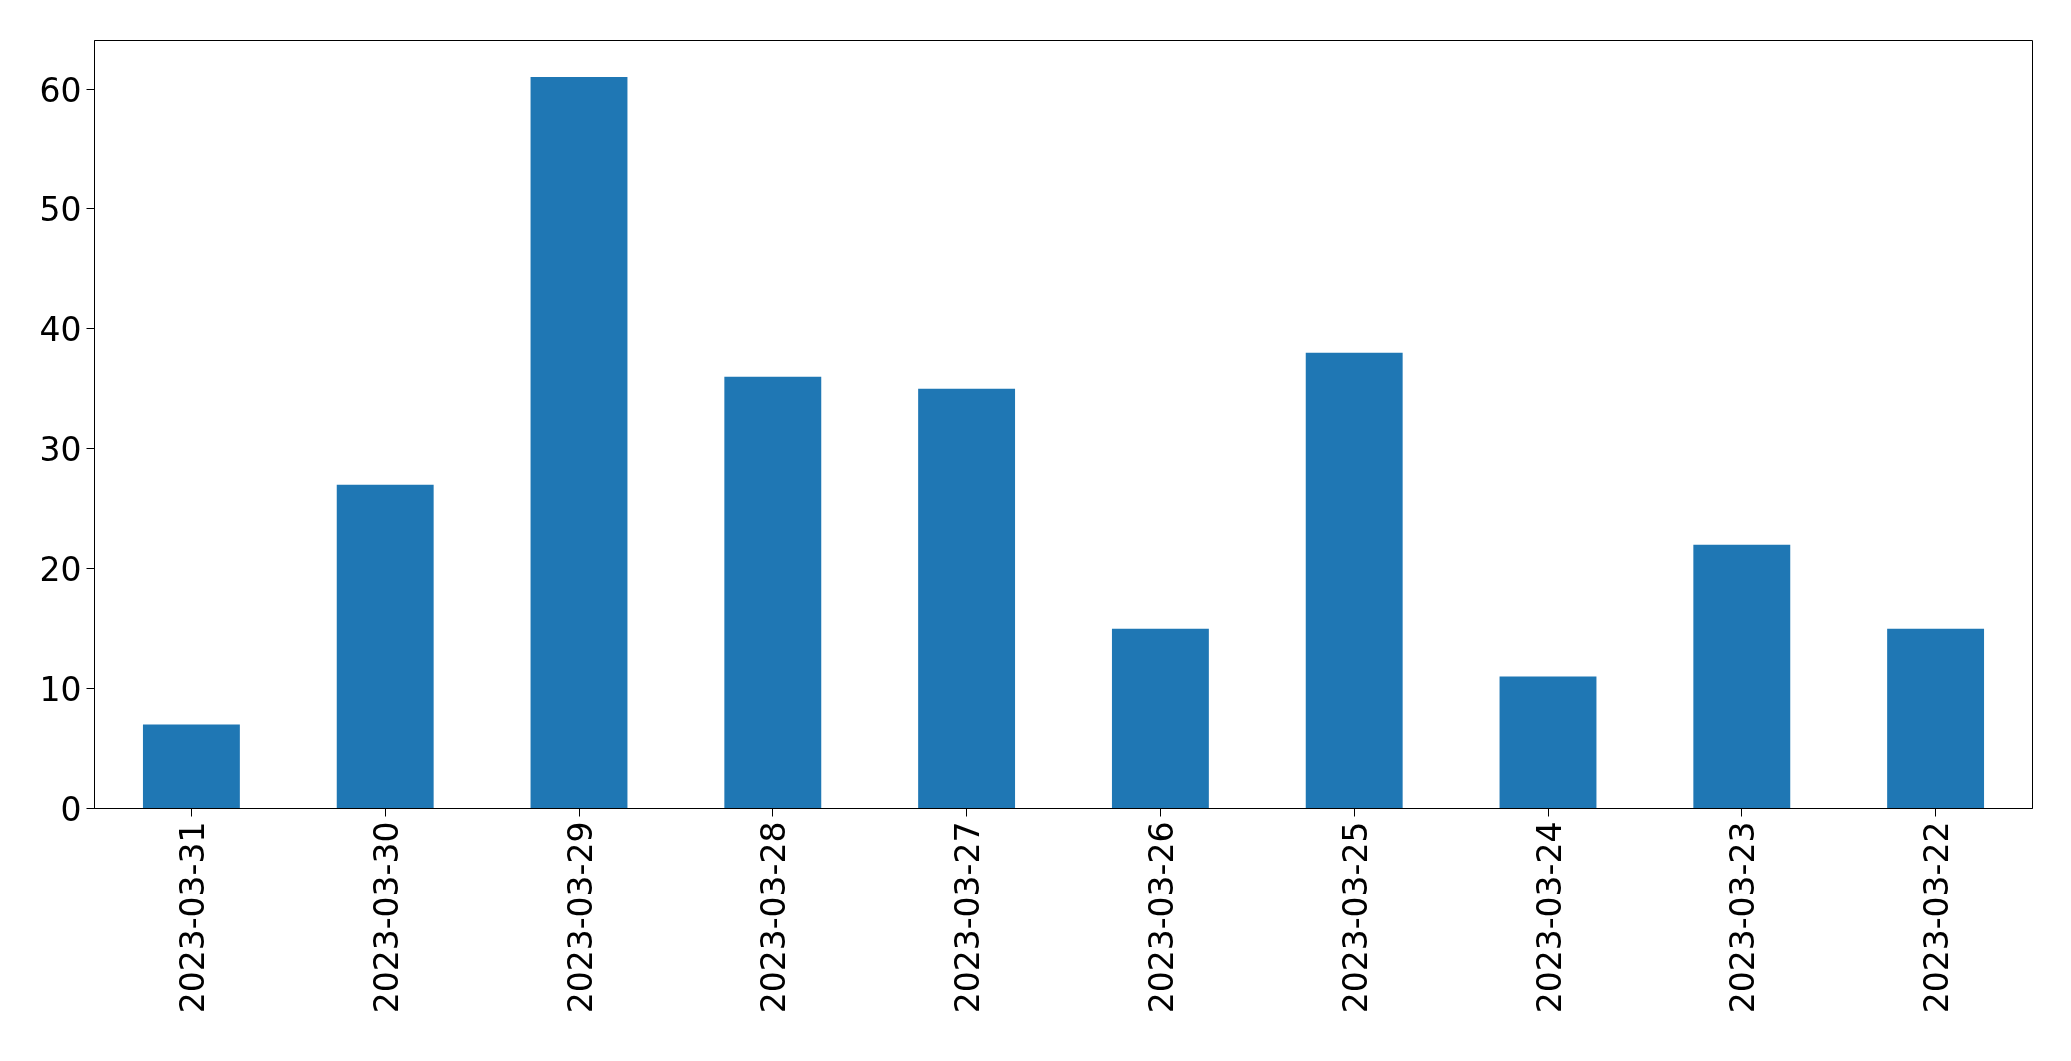  What do you see at coordinates (60, 690) in the screenshot?
I see `y-tick-label: 10` at bounding box center [60, 690].